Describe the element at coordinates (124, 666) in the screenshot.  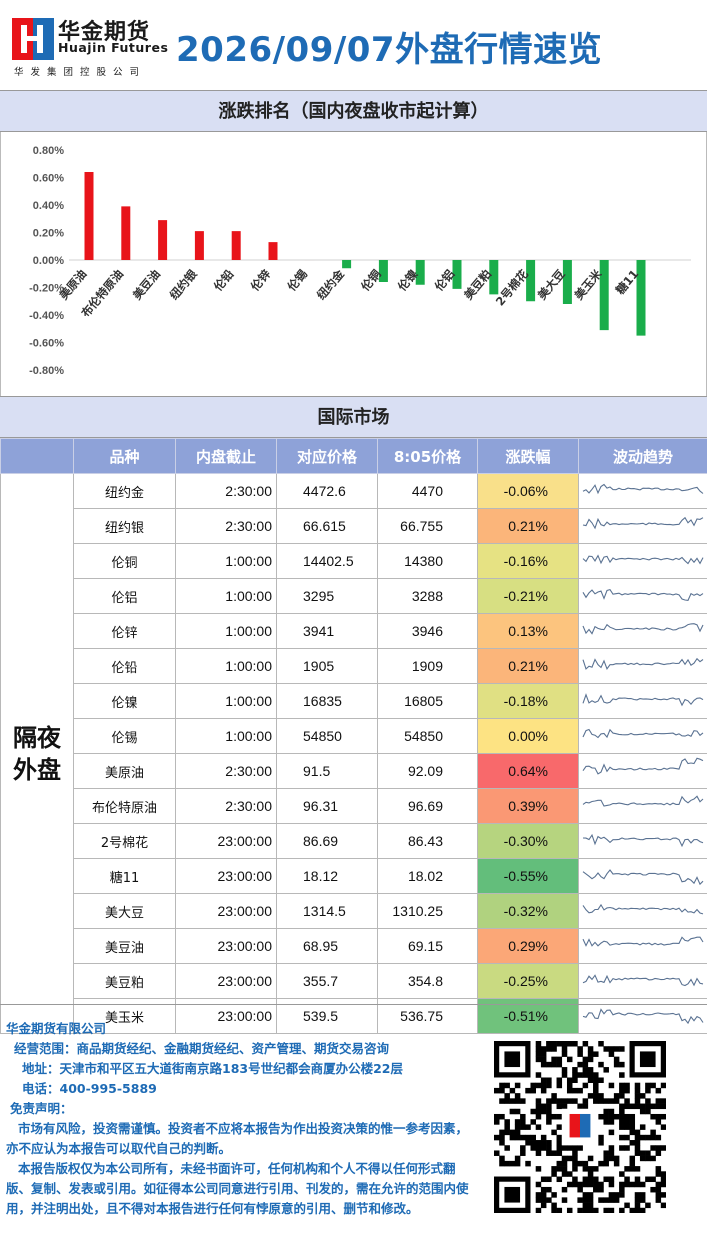
I see `cell-name: 伦铅` at that location.